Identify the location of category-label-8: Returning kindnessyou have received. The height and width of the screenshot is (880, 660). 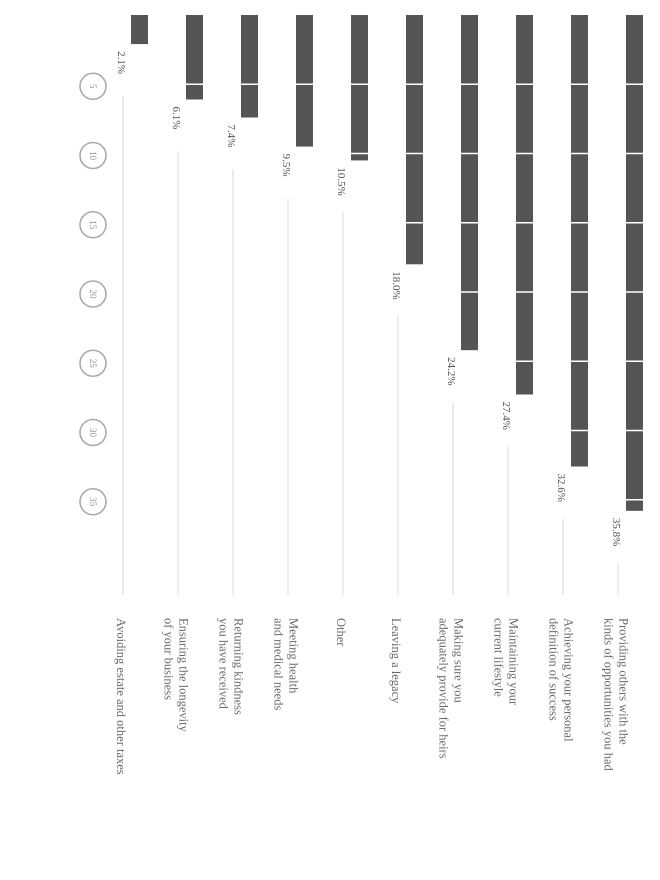
(231, 666).